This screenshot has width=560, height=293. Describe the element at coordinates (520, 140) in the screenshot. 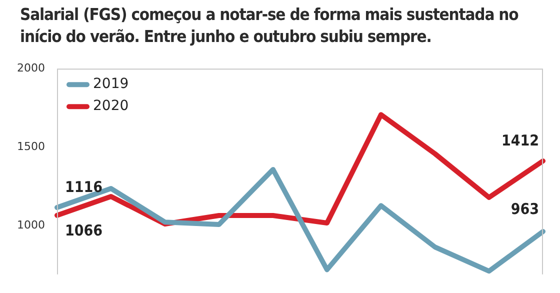

I see `data-label: 1412` at that location.